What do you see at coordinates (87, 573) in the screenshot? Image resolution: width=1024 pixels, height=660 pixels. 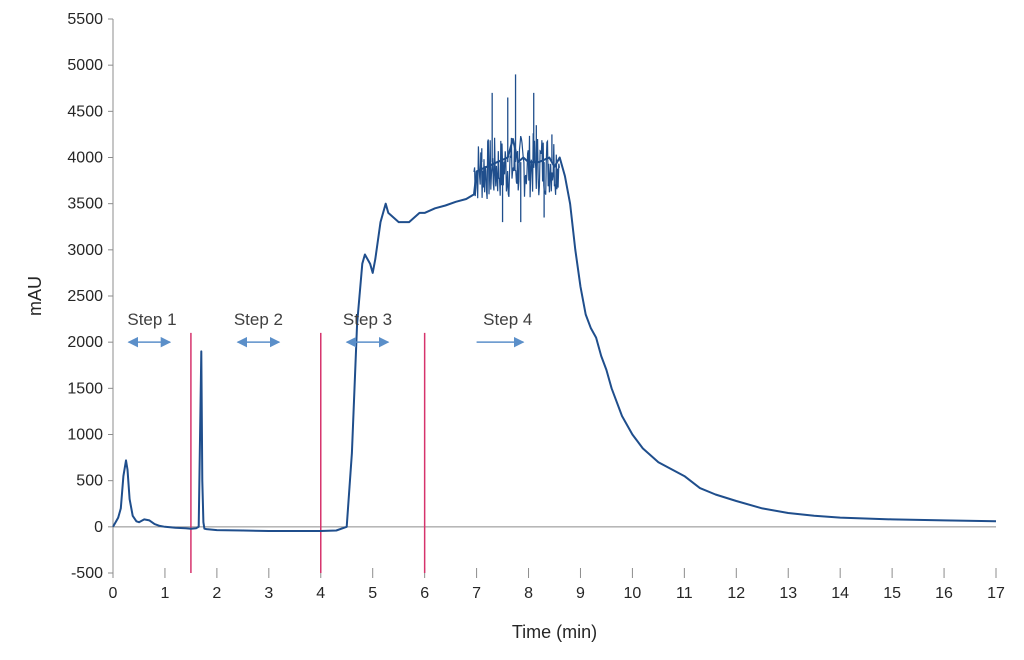 I see `y-tick-label: -500` at bounding box center [87, 573].